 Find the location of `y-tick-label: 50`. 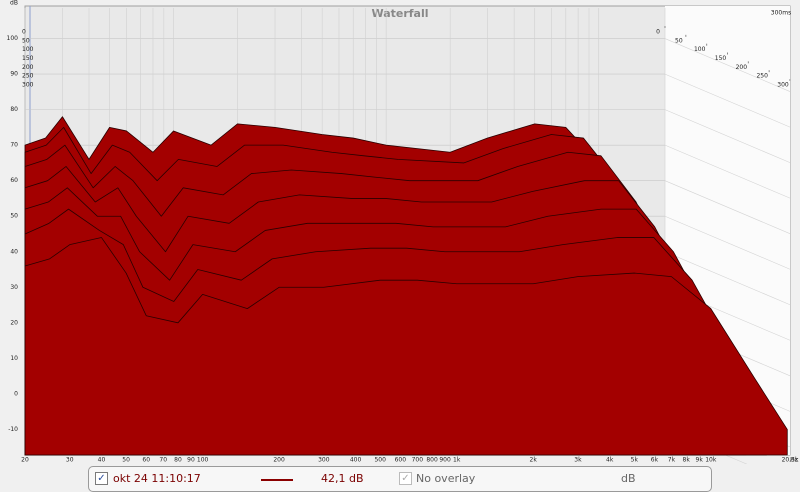

y-tick-label: 50 is located at coordinates (14, 216).